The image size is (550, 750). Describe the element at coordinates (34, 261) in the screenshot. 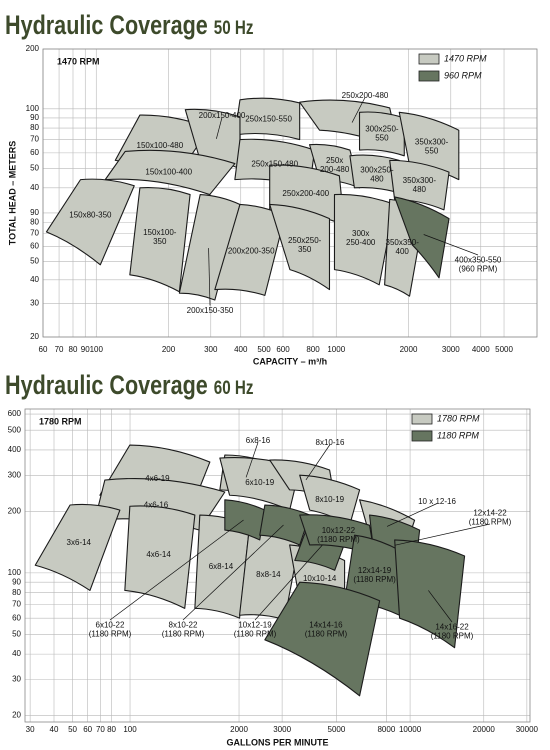

I see `y-tick-label: 50` at that location.